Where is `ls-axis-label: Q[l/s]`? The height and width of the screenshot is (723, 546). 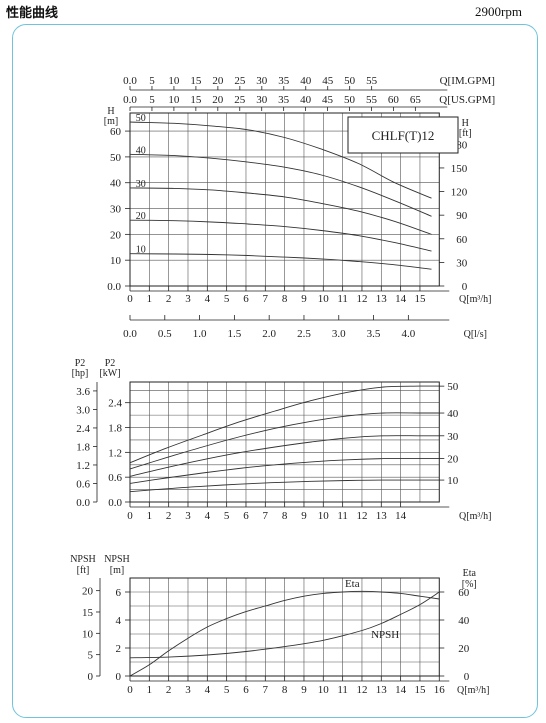 ls-axis-label: Q[l/s] is located at coordinates (475, 334).